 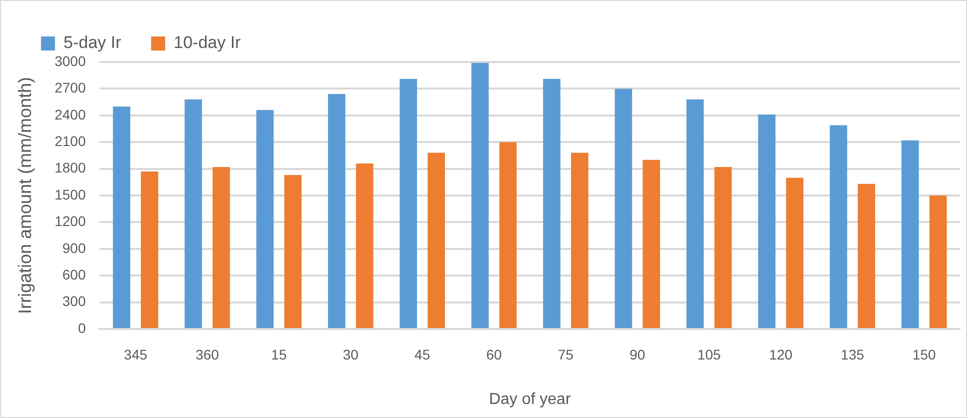 I want to click on x-tick-label: 120, so click(x=781, y=354).